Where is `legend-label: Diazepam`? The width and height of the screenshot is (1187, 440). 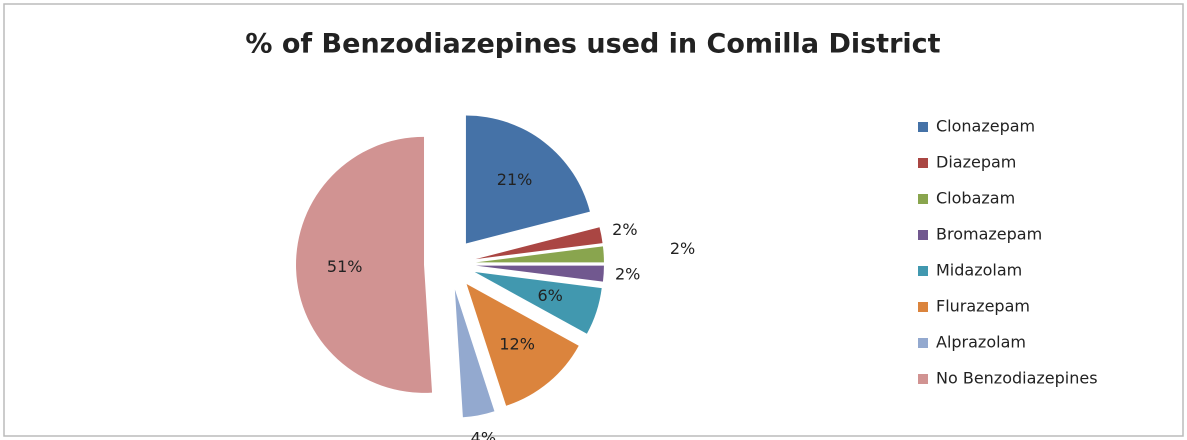 legend-label: Diazepam is located at coordinates (976, 162).